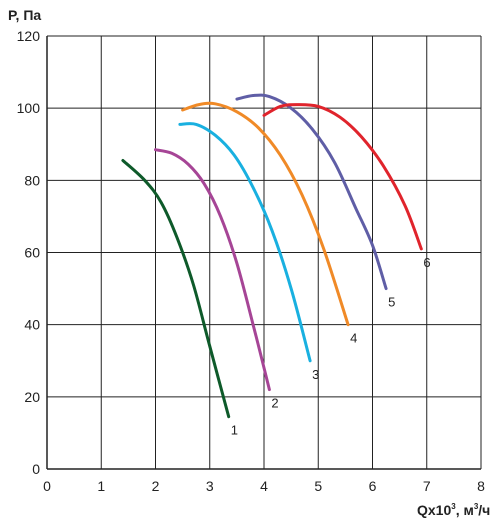  What do you see at coordinates (24, 15) in the screenshot?
I see `y-axis-title: P, Па` at bounding box center [24, 15].